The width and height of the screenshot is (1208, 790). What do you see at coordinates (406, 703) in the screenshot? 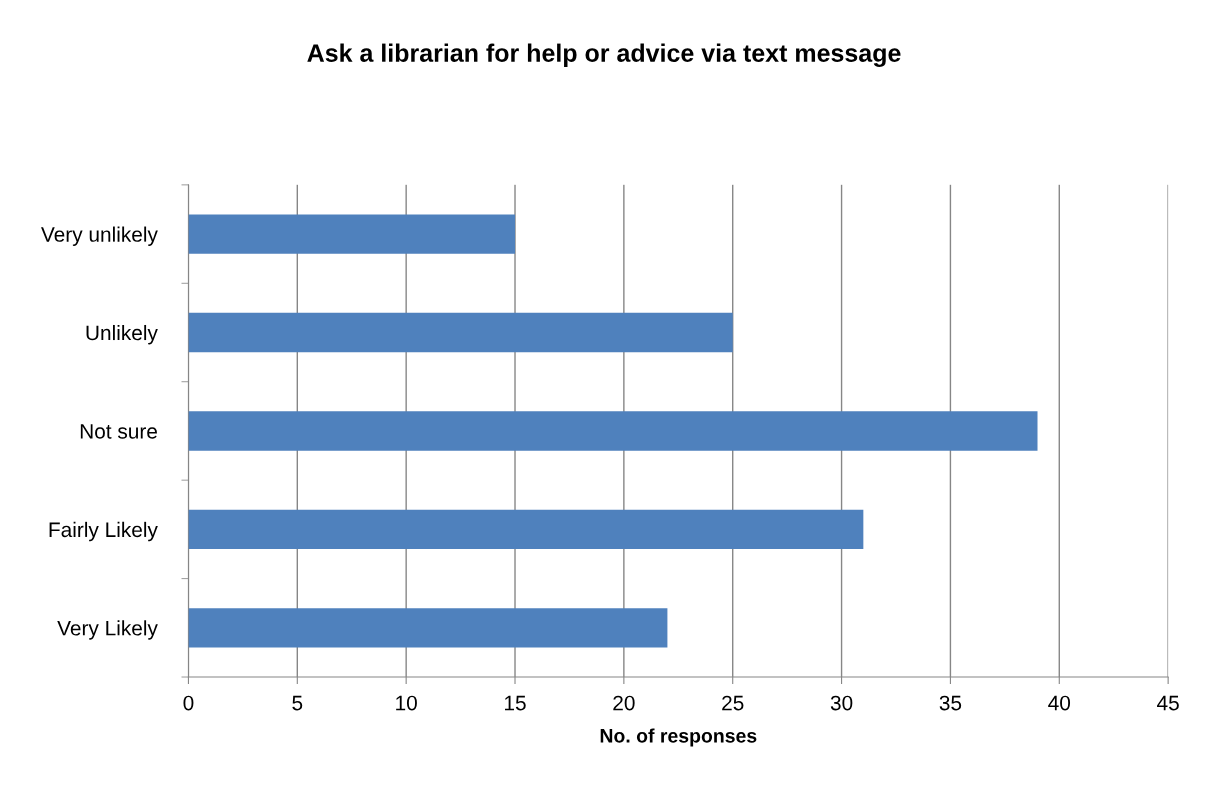
I see `x-tick-label: 10` at bounding box center [406, 703].